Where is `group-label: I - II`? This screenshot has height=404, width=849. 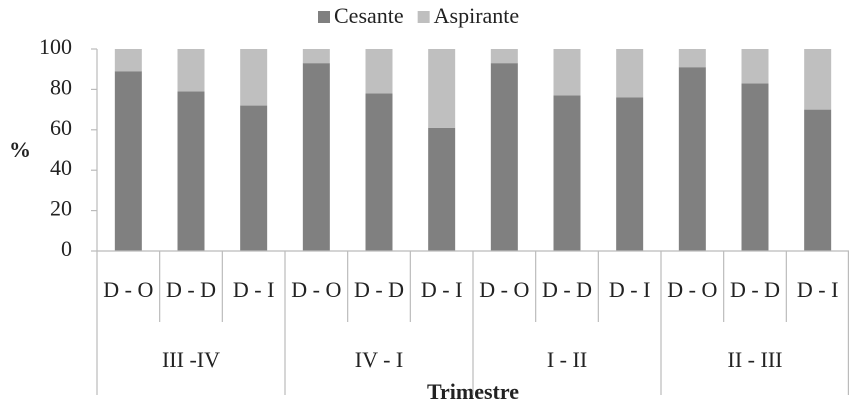
group-label: I - II is located at coordinates (567, 359).